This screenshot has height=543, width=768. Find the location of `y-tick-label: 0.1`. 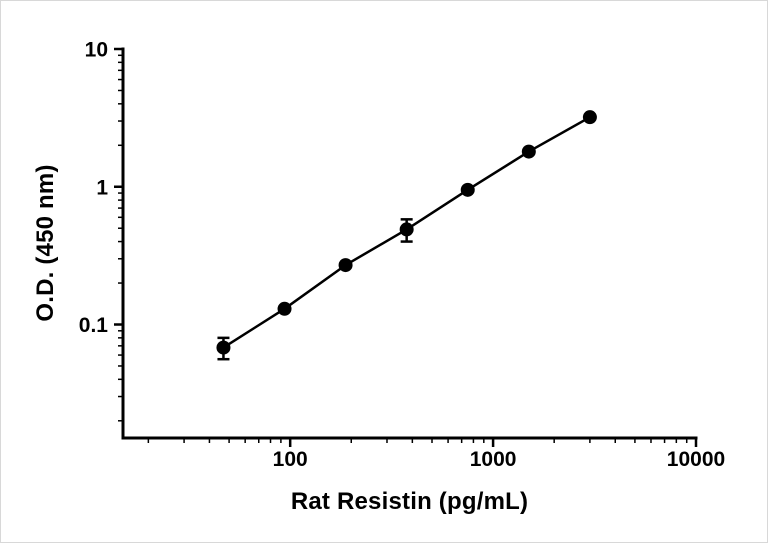

y-tick-label: 0.1 is located at coordinates (94, 325).